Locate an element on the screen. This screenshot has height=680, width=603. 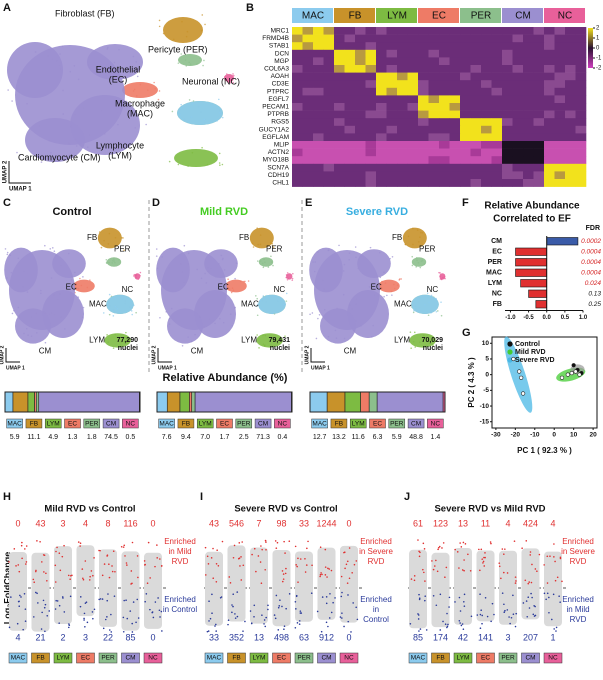
x-tick-label: -20 is located at coordinates (516, 435).